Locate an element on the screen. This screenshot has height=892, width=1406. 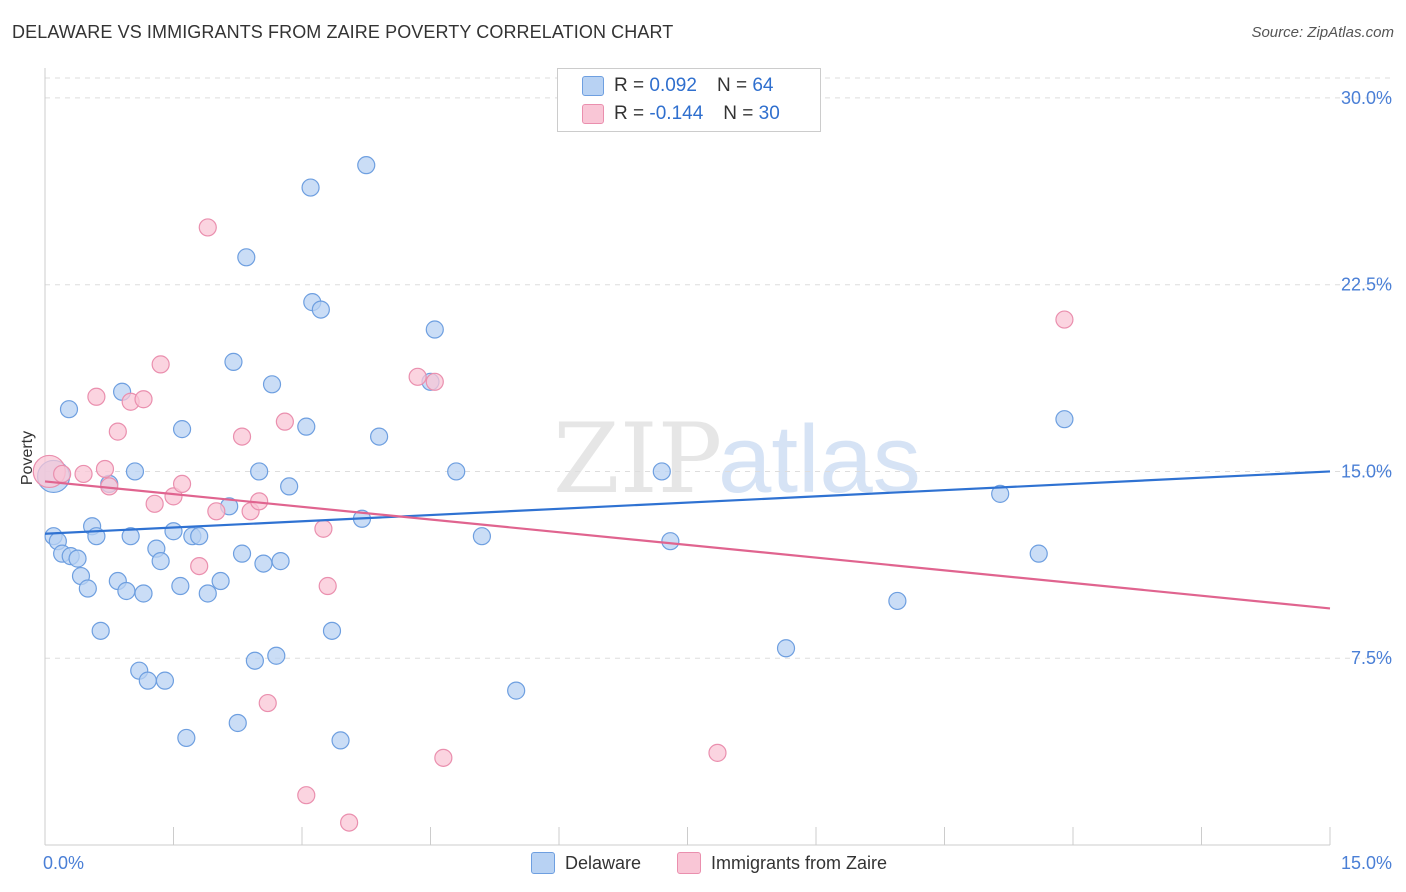
trend-lines is located at coordinates (687, 540).